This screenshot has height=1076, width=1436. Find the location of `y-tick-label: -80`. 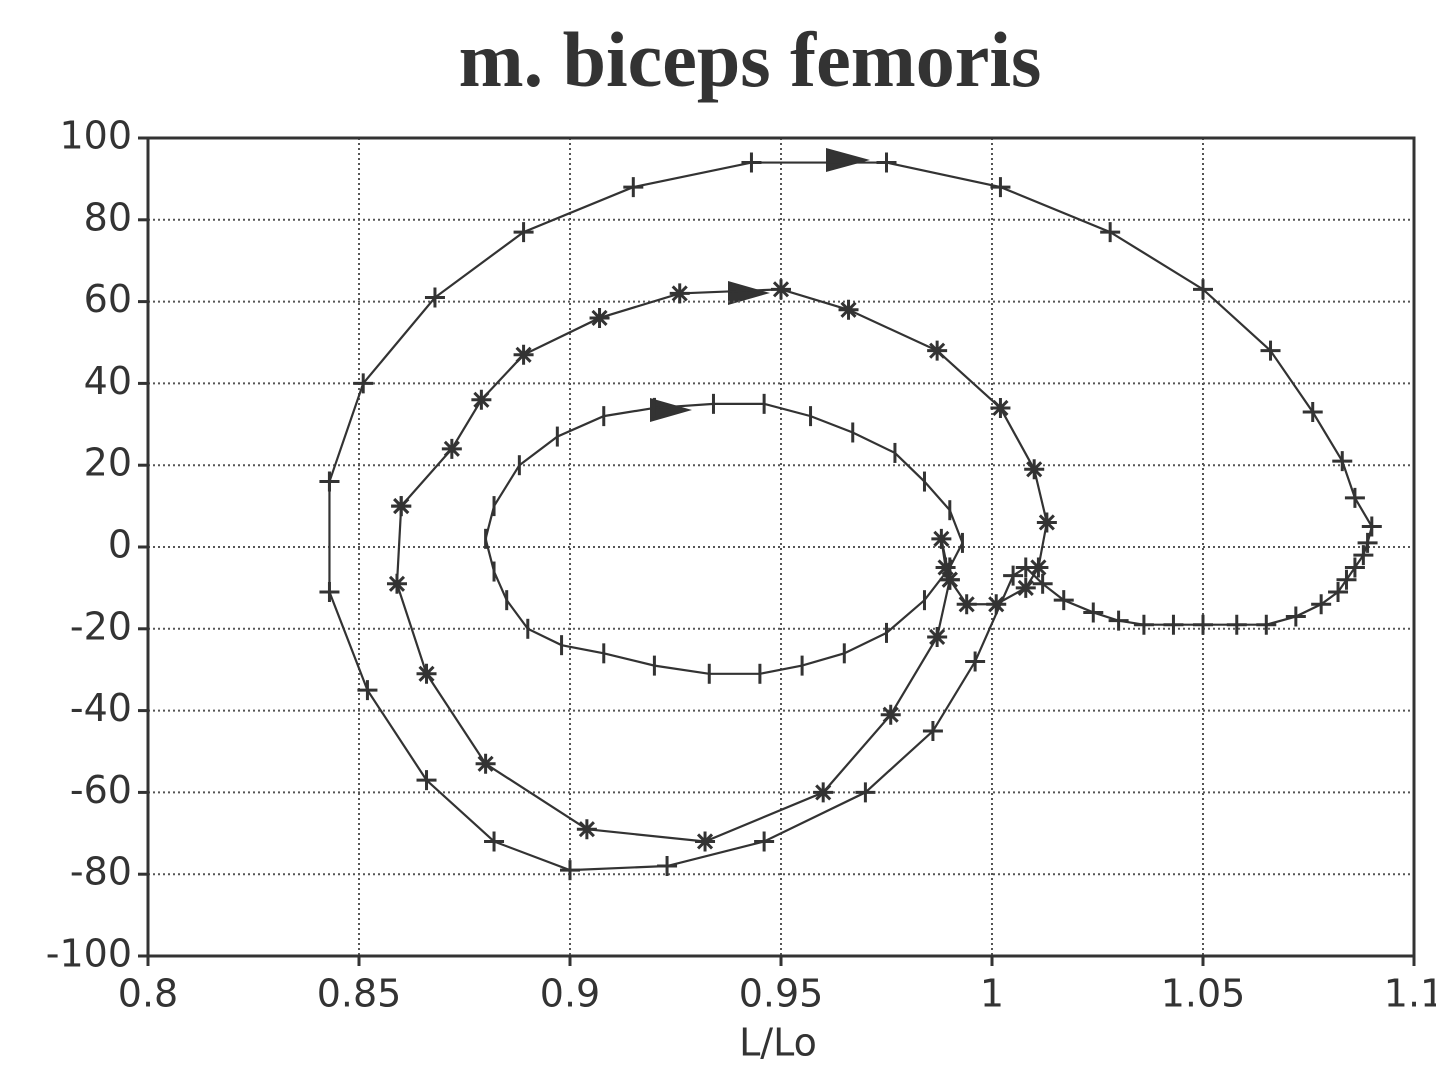

y-tick-label: -80 is located at coordinates (101, 872).